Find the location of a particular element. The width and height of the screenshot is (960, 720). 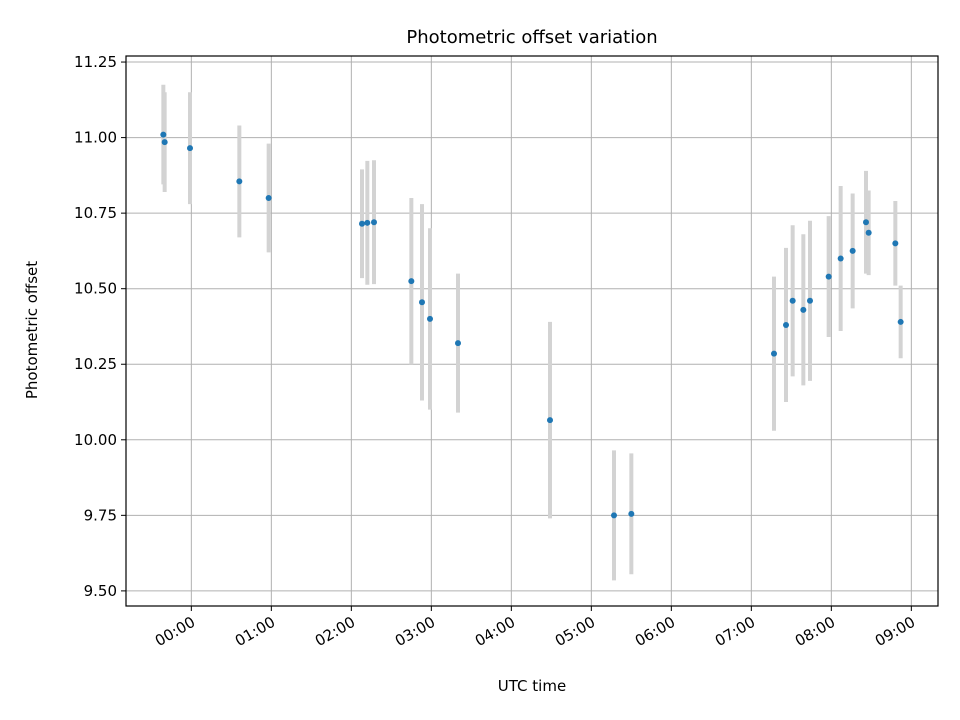

y-tick-label: 10.75 is located at coordinates (95, 213).